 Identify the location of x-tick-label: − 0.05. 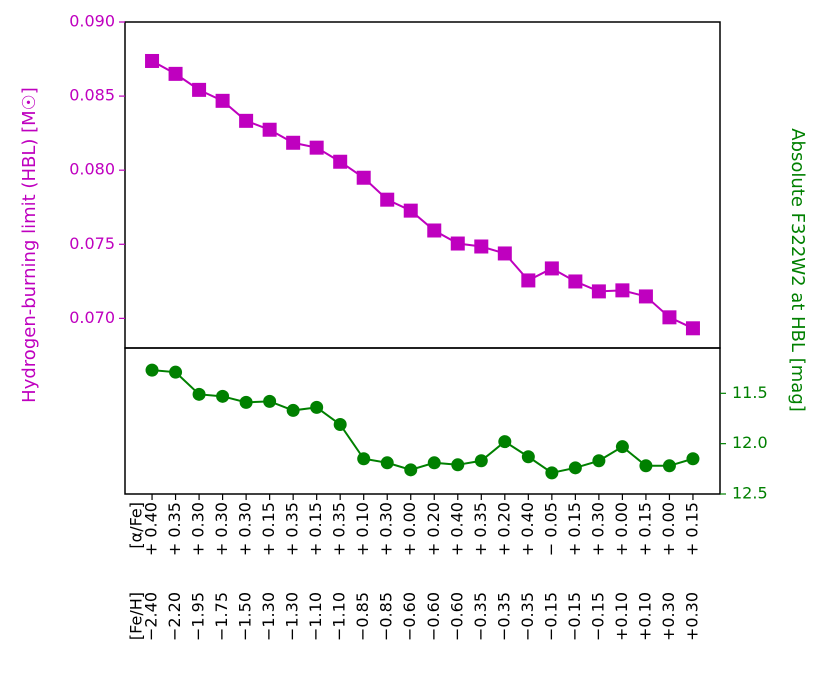
(550, 529).